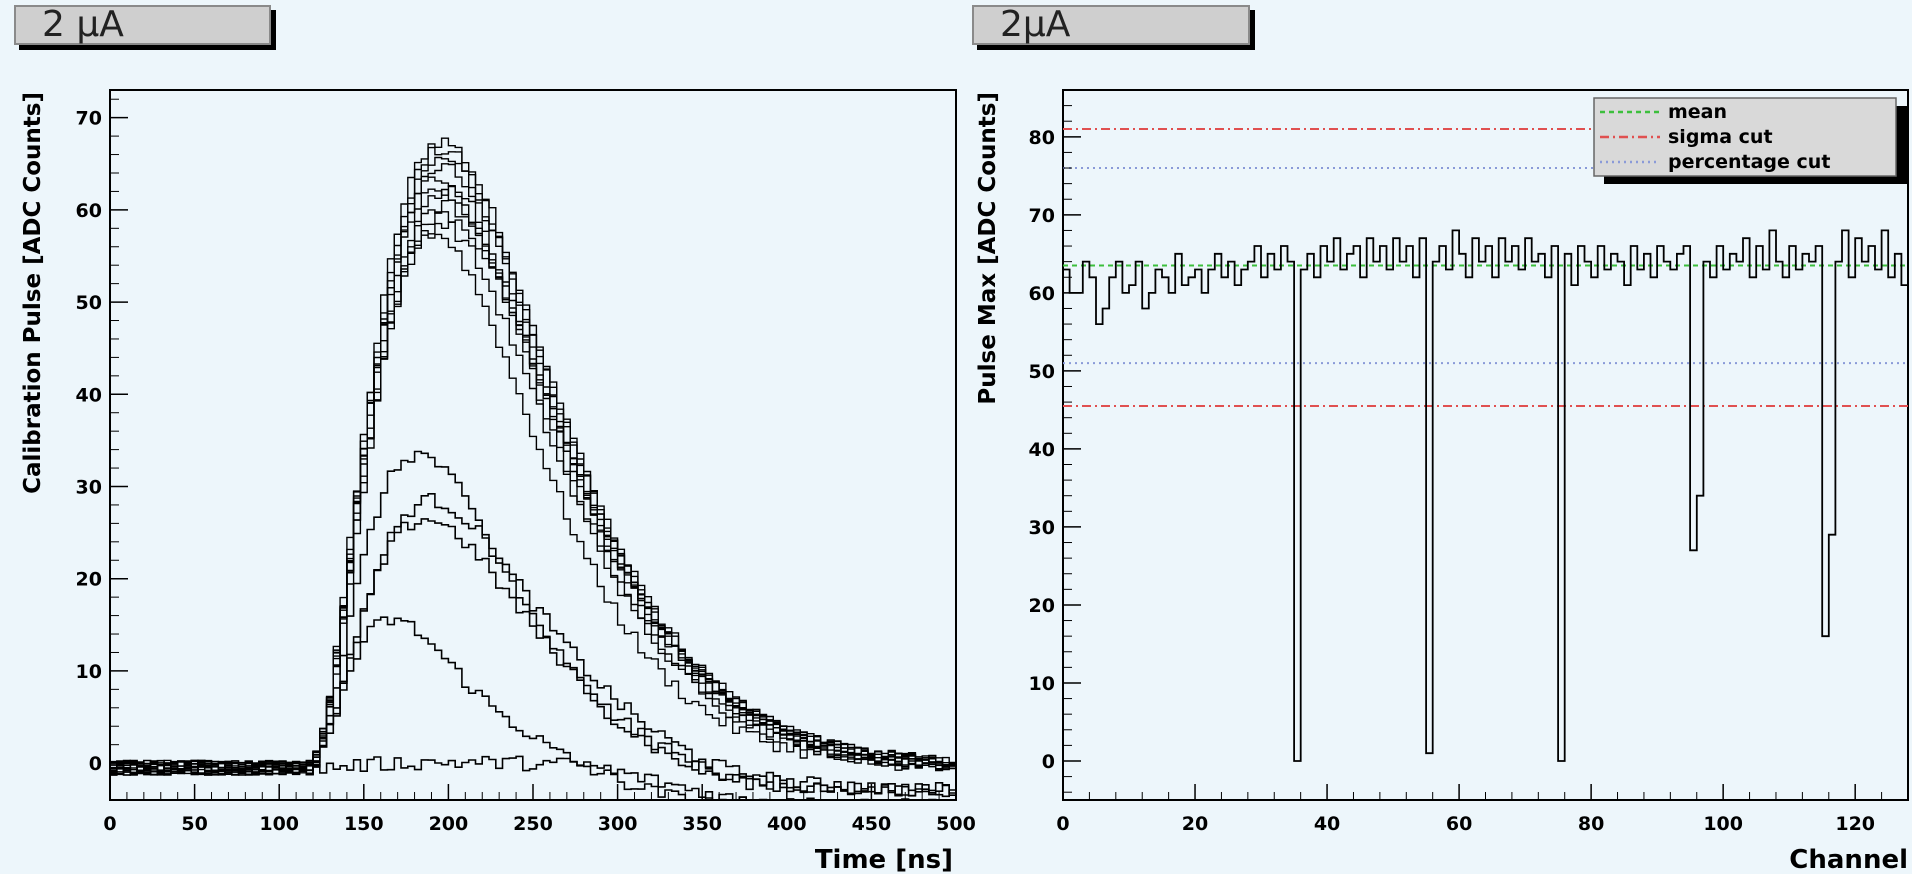  I want to click on right-y-tick-label: 10, so click(1042, 684).